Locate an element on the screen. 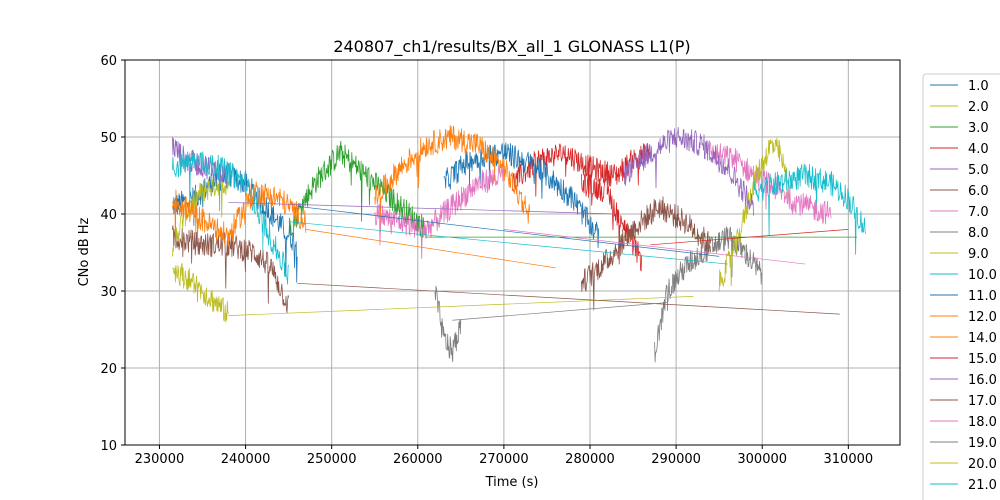 This screenshot has height=500, width=1000. x-axis-label: Time (s) is located at coordinates (512, 482).